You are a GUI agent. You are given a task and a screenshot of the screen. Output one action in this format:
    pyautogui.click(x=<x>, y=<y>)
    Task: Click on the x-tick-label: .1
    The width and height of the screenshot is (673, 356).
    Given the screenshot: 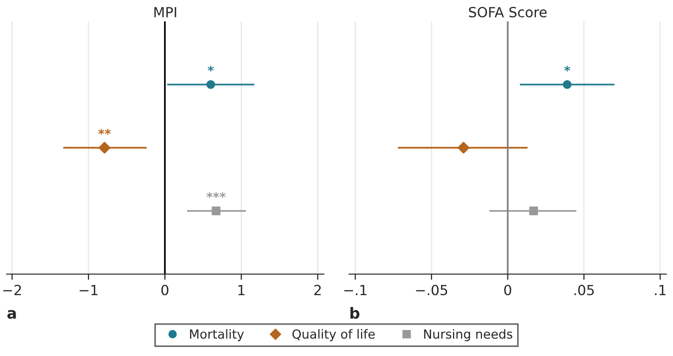 What is the action you would take?
    pyautogui.click(x=660, y=290)
    